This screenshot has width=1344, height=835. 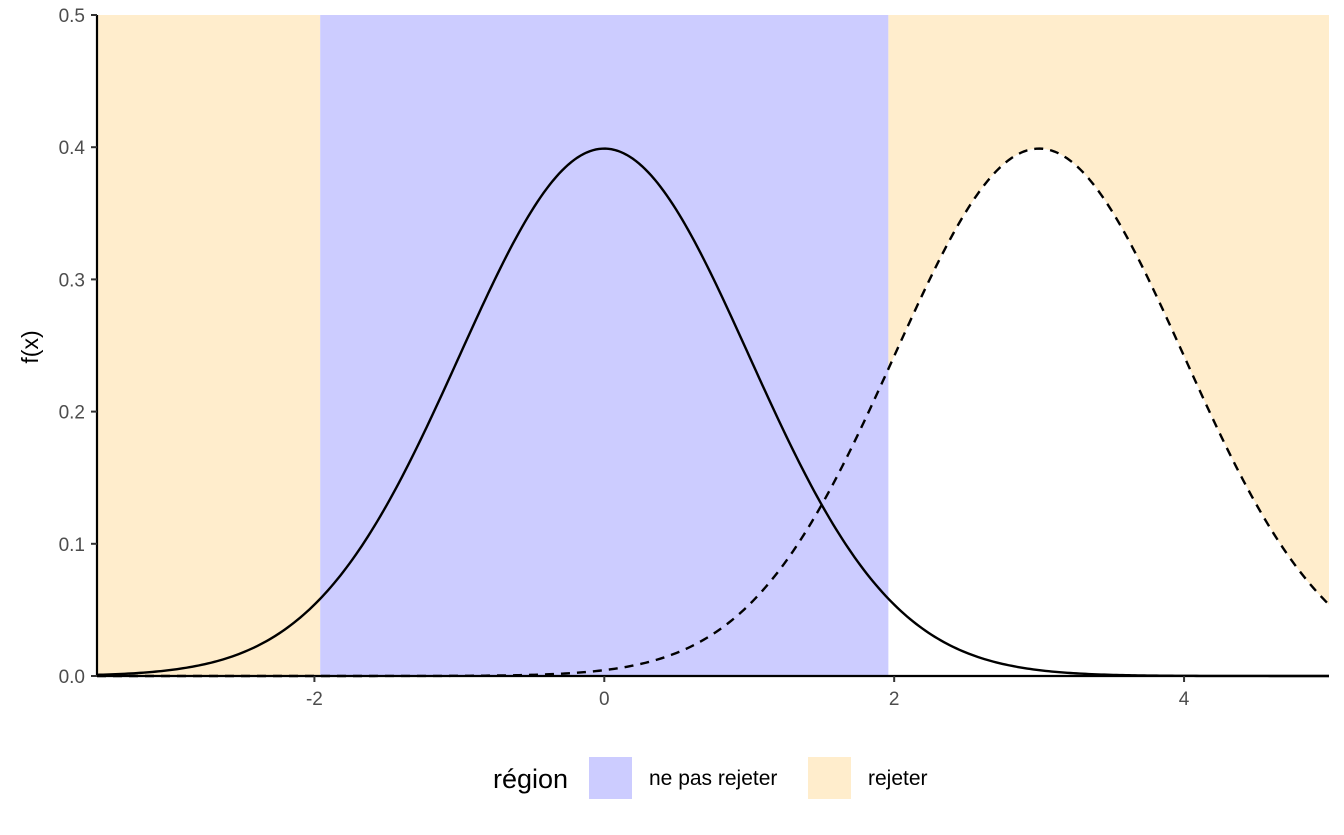 I want to click on legend-label: rejeter, so click(x=898, y=778).